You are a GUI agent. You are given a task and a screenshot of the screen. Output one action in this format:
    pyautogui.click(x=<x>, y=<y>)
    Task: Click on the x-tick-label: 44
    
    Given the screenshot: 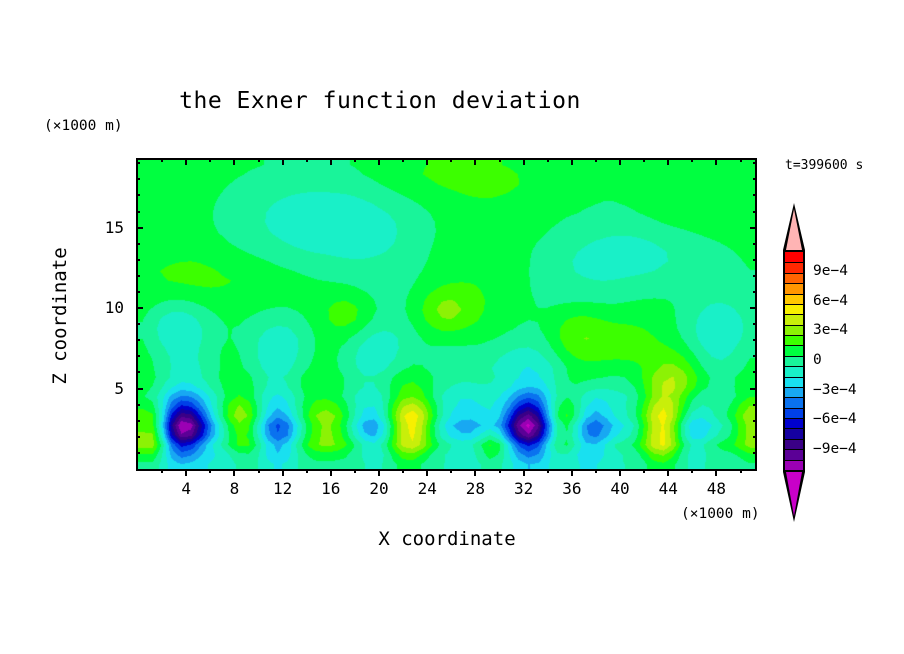 What is the action you would take?
    pyautogui.click(x=668, y=488)
    